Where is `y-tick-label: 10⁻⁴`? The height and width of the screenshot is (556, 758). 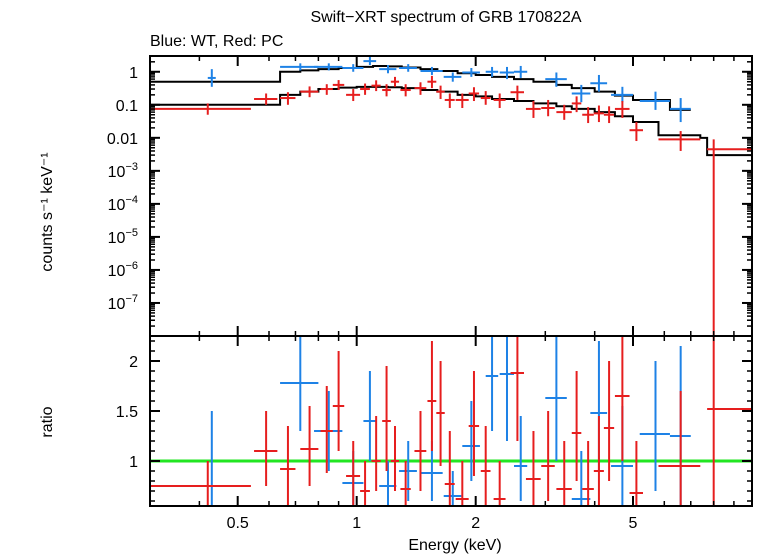
y-tick-label: 10⁻⁴ is located at coordinates (123, 204).